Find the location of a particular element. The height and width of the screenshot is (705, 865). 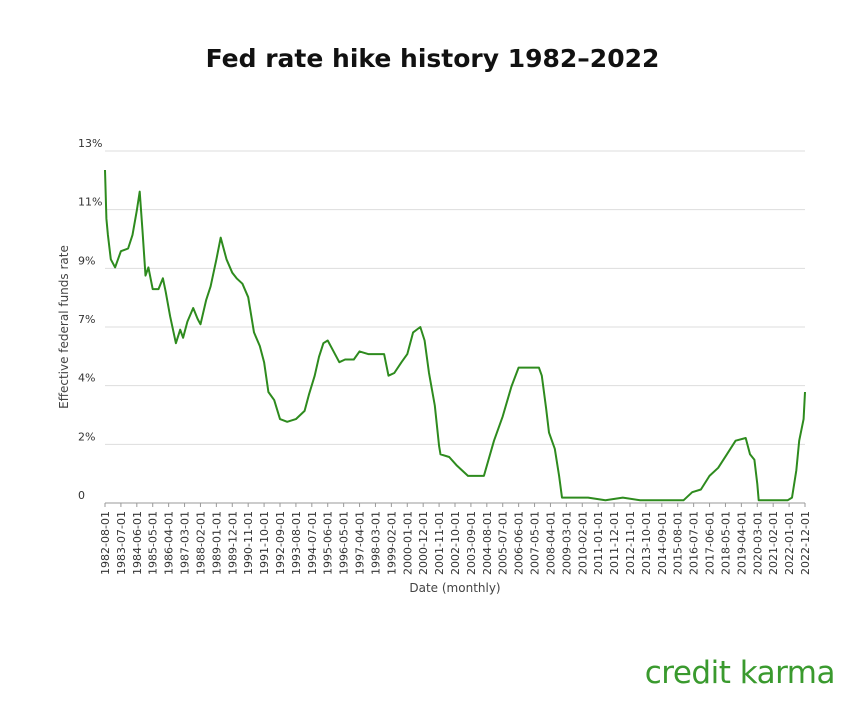

x-tick-label: 1982-08-01 is located at coordinates (105, 543).